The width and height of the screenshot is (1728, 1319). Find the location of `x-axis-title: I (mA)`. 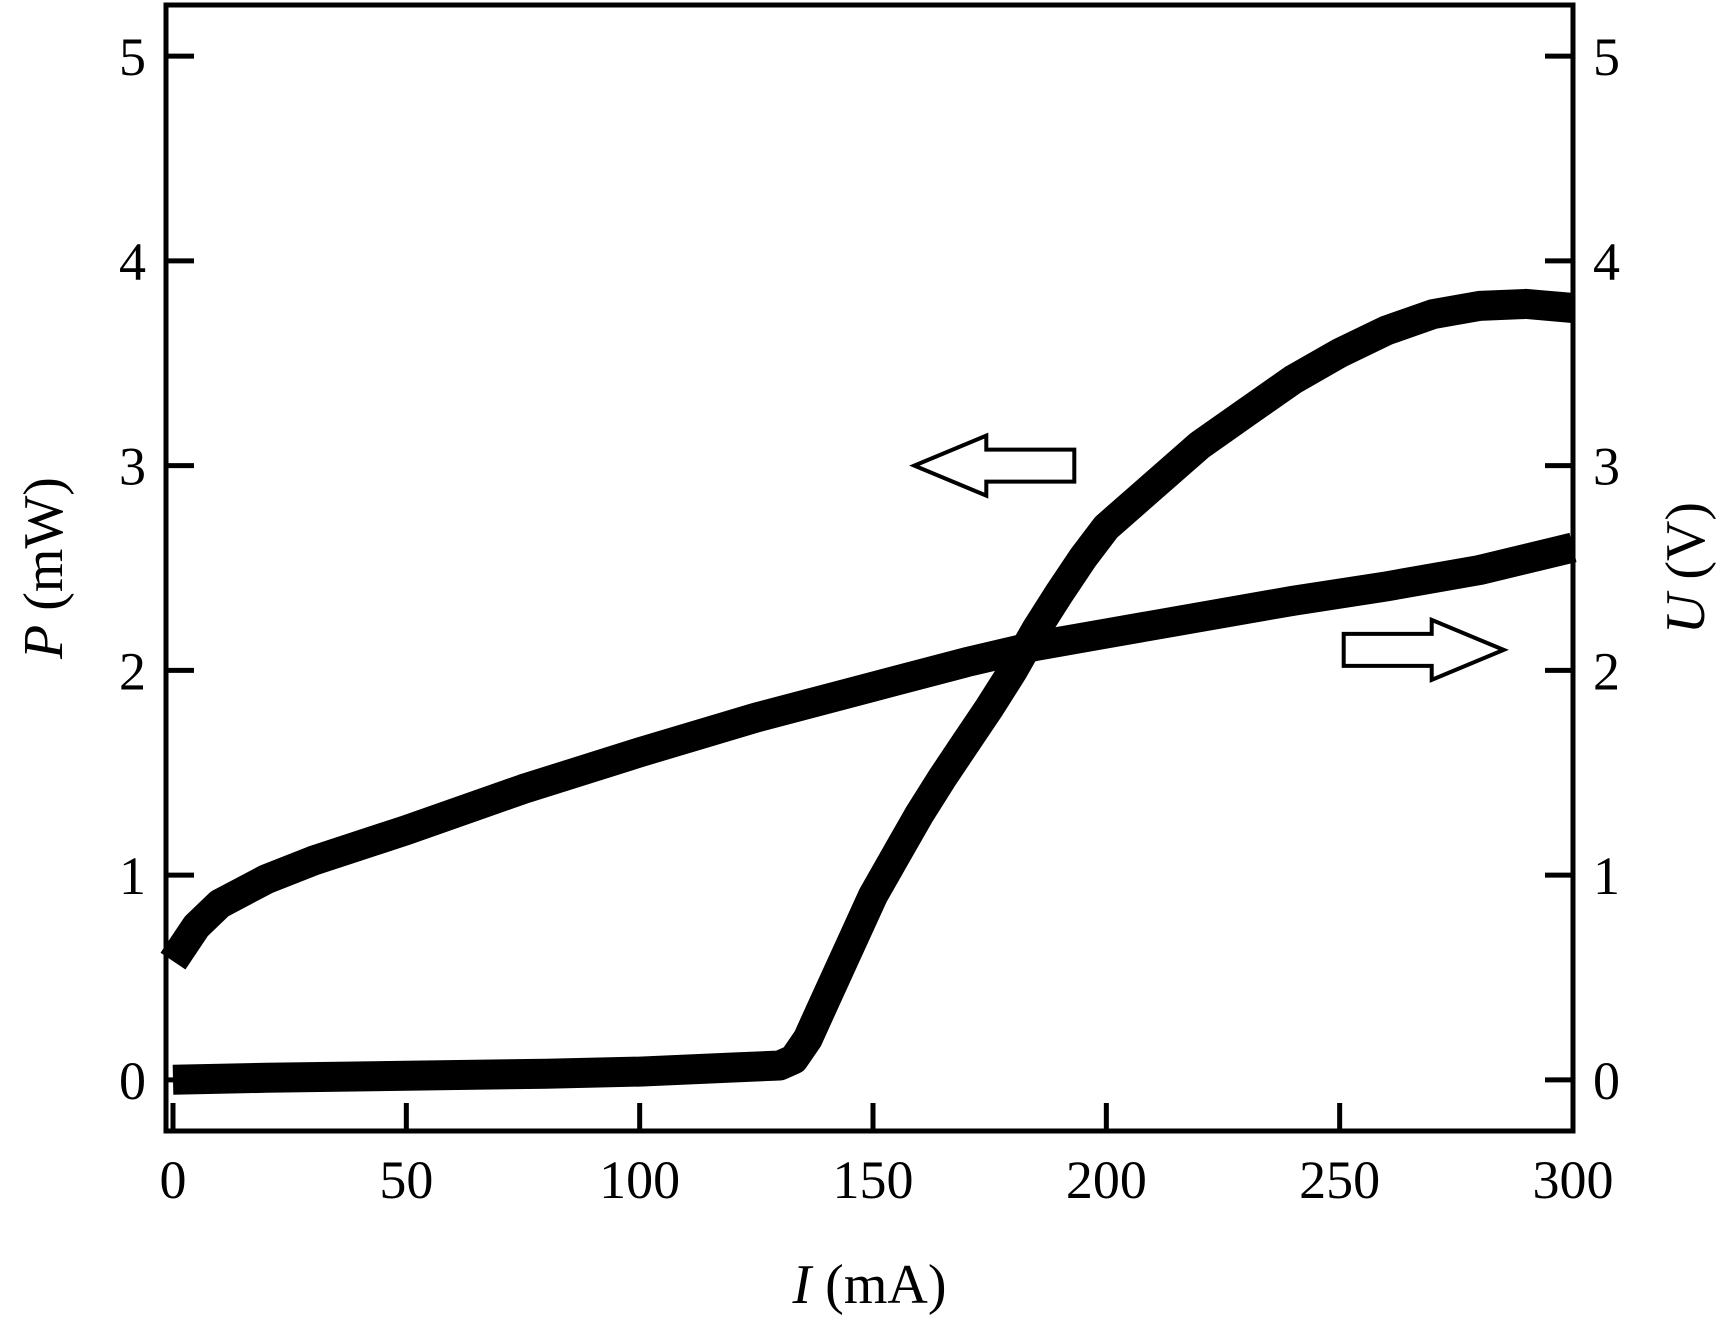

x-axis-title: I (mA) is located at coordinates (869, 1285).